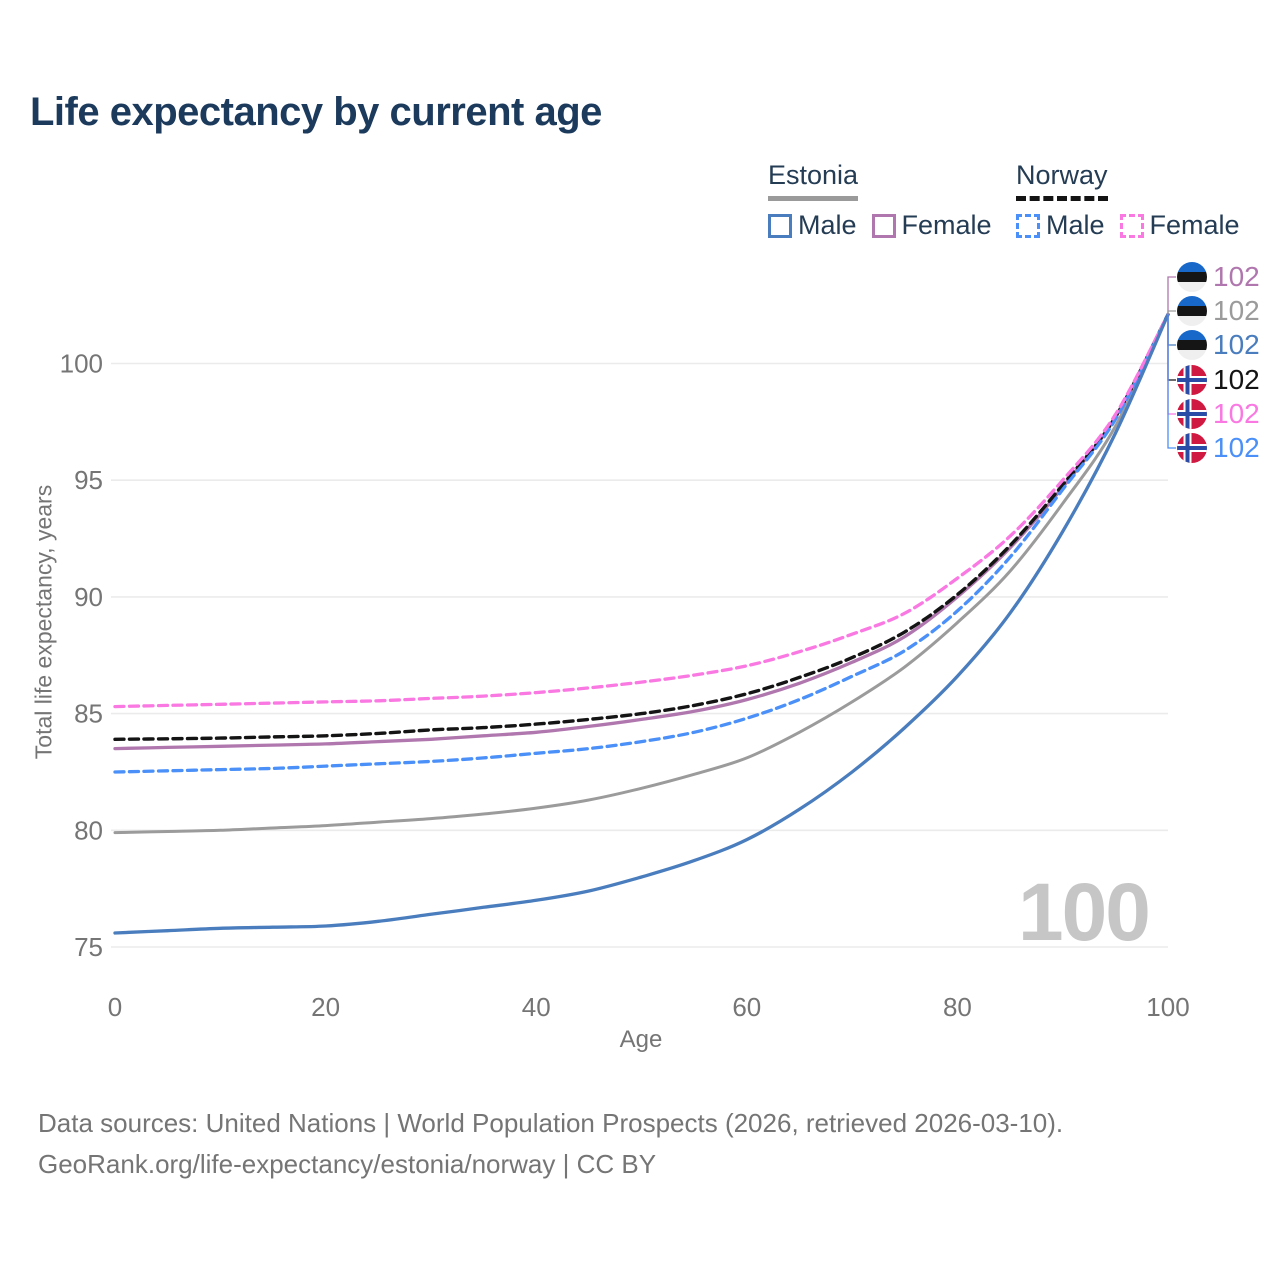 This screenshot has width=1280, height=1280. I want to click on x-tick-label: 40, so click(536, 1007).